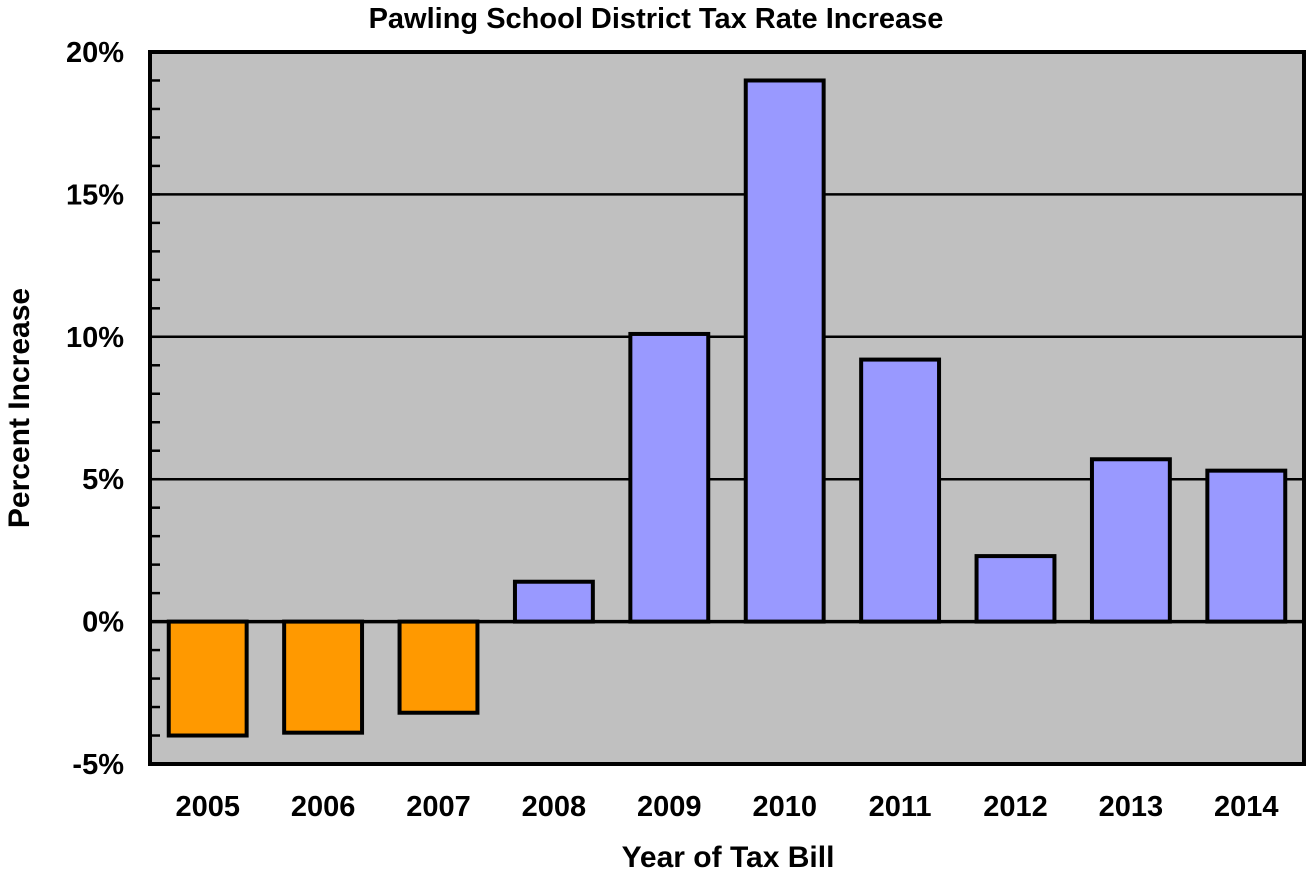  Describe the element at coordinates (95, 53) in the screenshot. I see `y-tick-label: 20%` at that location.